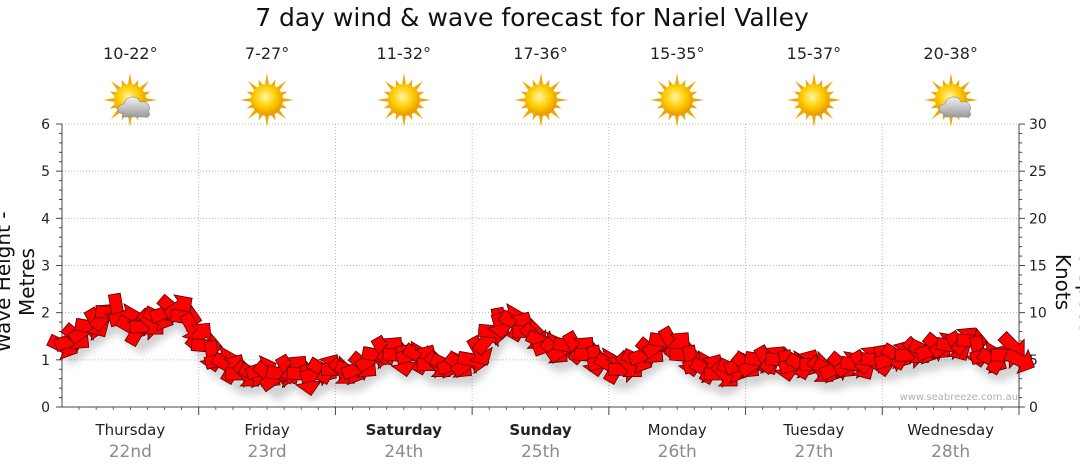 The height and width of the screenshot is (475, 1080). Describe the element at coordinates (45, 219) in the screenshot. I see `left-tick-label: 4` at that location.